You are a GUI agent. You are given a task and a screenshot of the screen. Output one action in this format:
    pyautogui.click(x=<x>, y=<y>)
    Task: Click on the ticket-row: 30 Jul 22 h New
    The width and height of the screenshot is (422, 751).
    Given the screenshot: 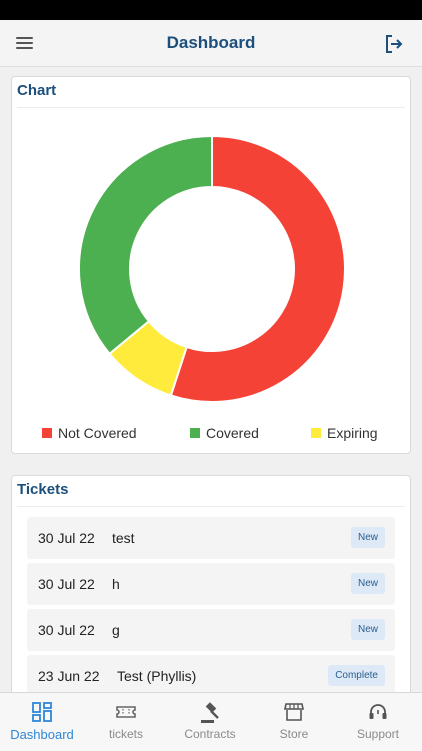 What is the action you would take?
    pyautogui.click(x=211, y=584)
    